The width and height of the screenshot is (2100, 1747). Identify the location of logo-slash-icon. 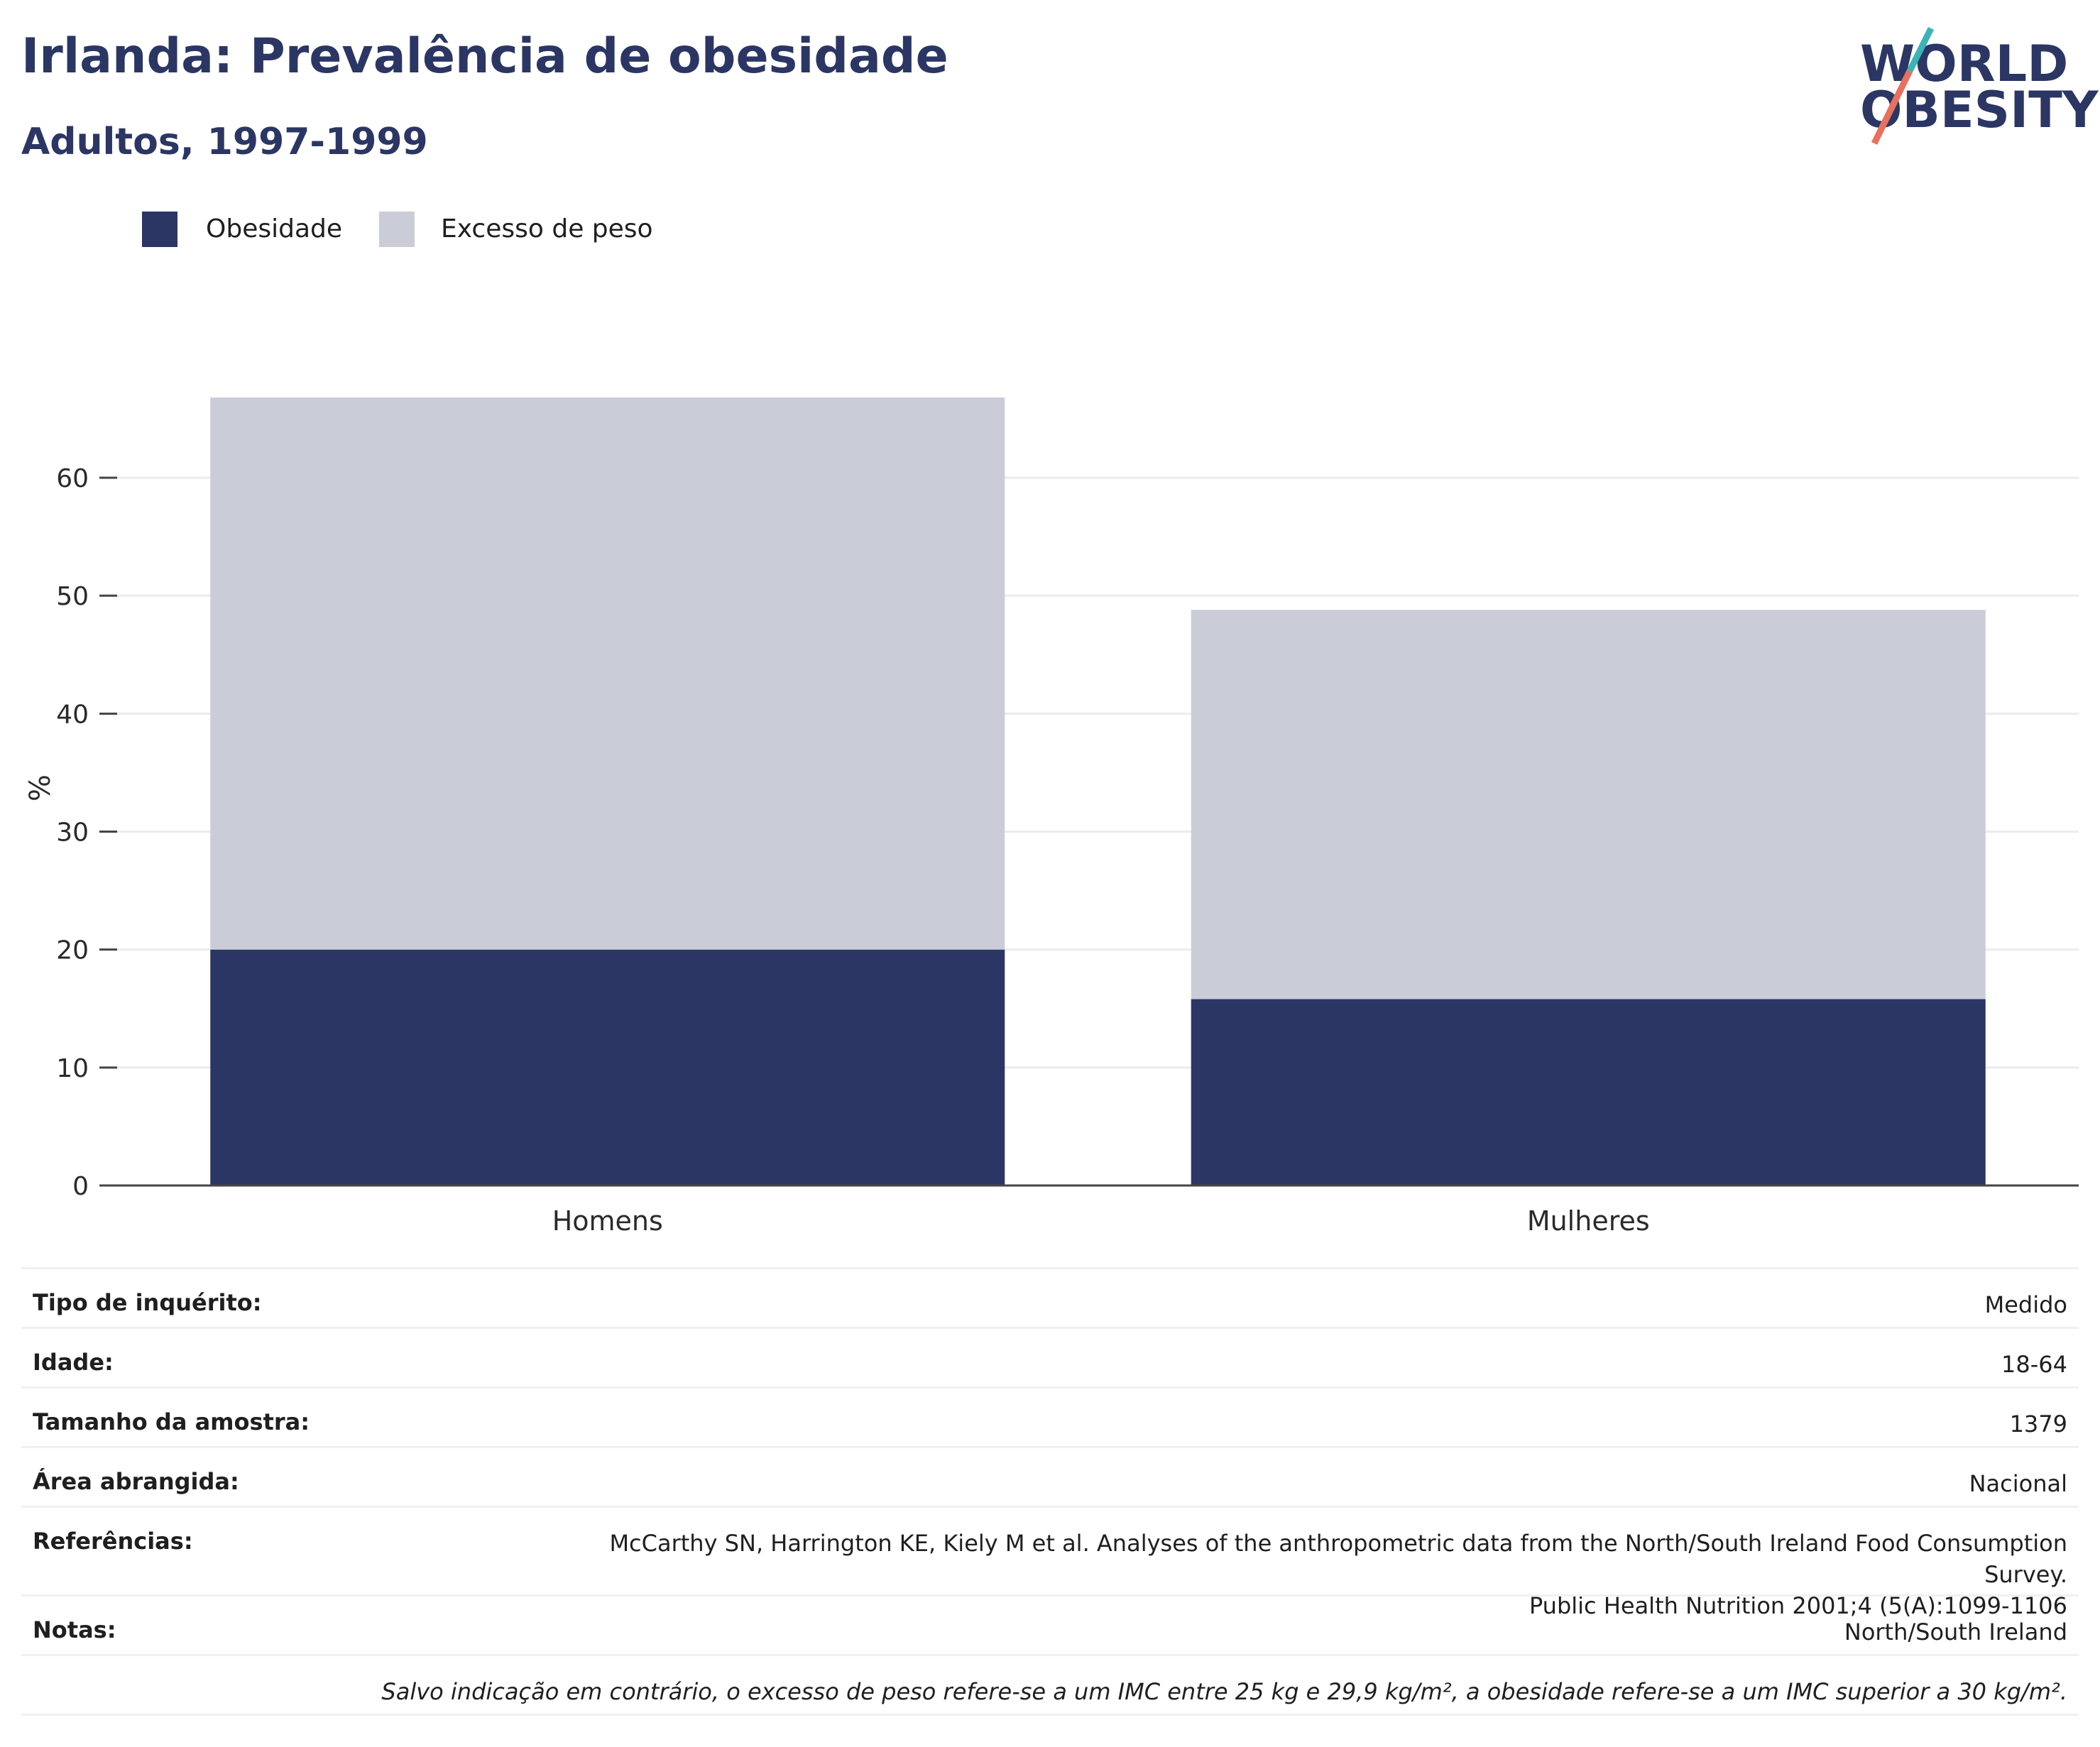
(1903, 85).